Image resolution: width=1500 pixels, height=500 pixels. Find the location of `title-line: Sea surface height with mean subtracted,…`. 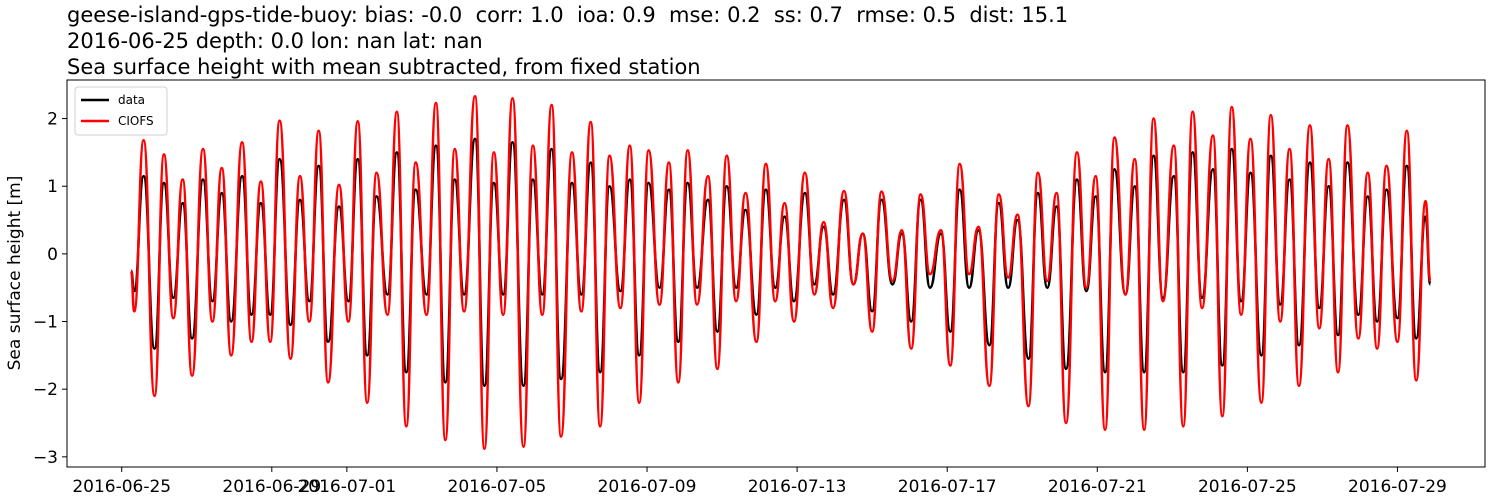

title-line: Sea surface height with mean subtracted,… is located at coordinates (384, 67).